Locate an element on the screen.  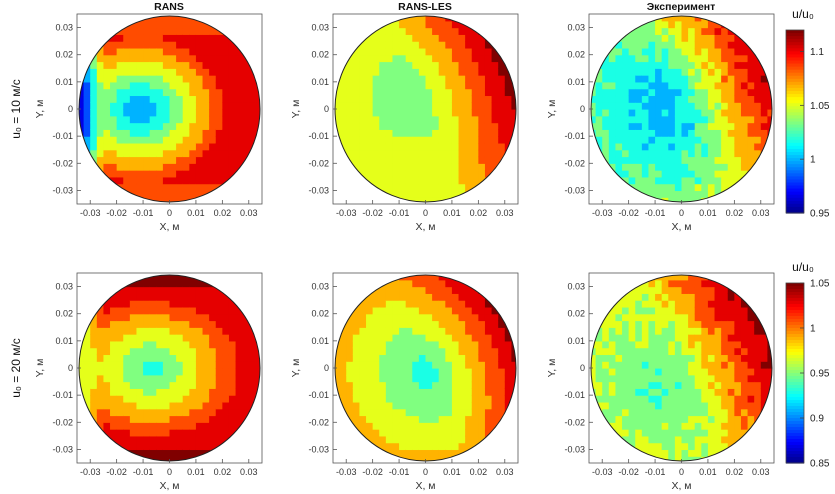
x-tick-label: 0 is located at coordinates (425, 472).